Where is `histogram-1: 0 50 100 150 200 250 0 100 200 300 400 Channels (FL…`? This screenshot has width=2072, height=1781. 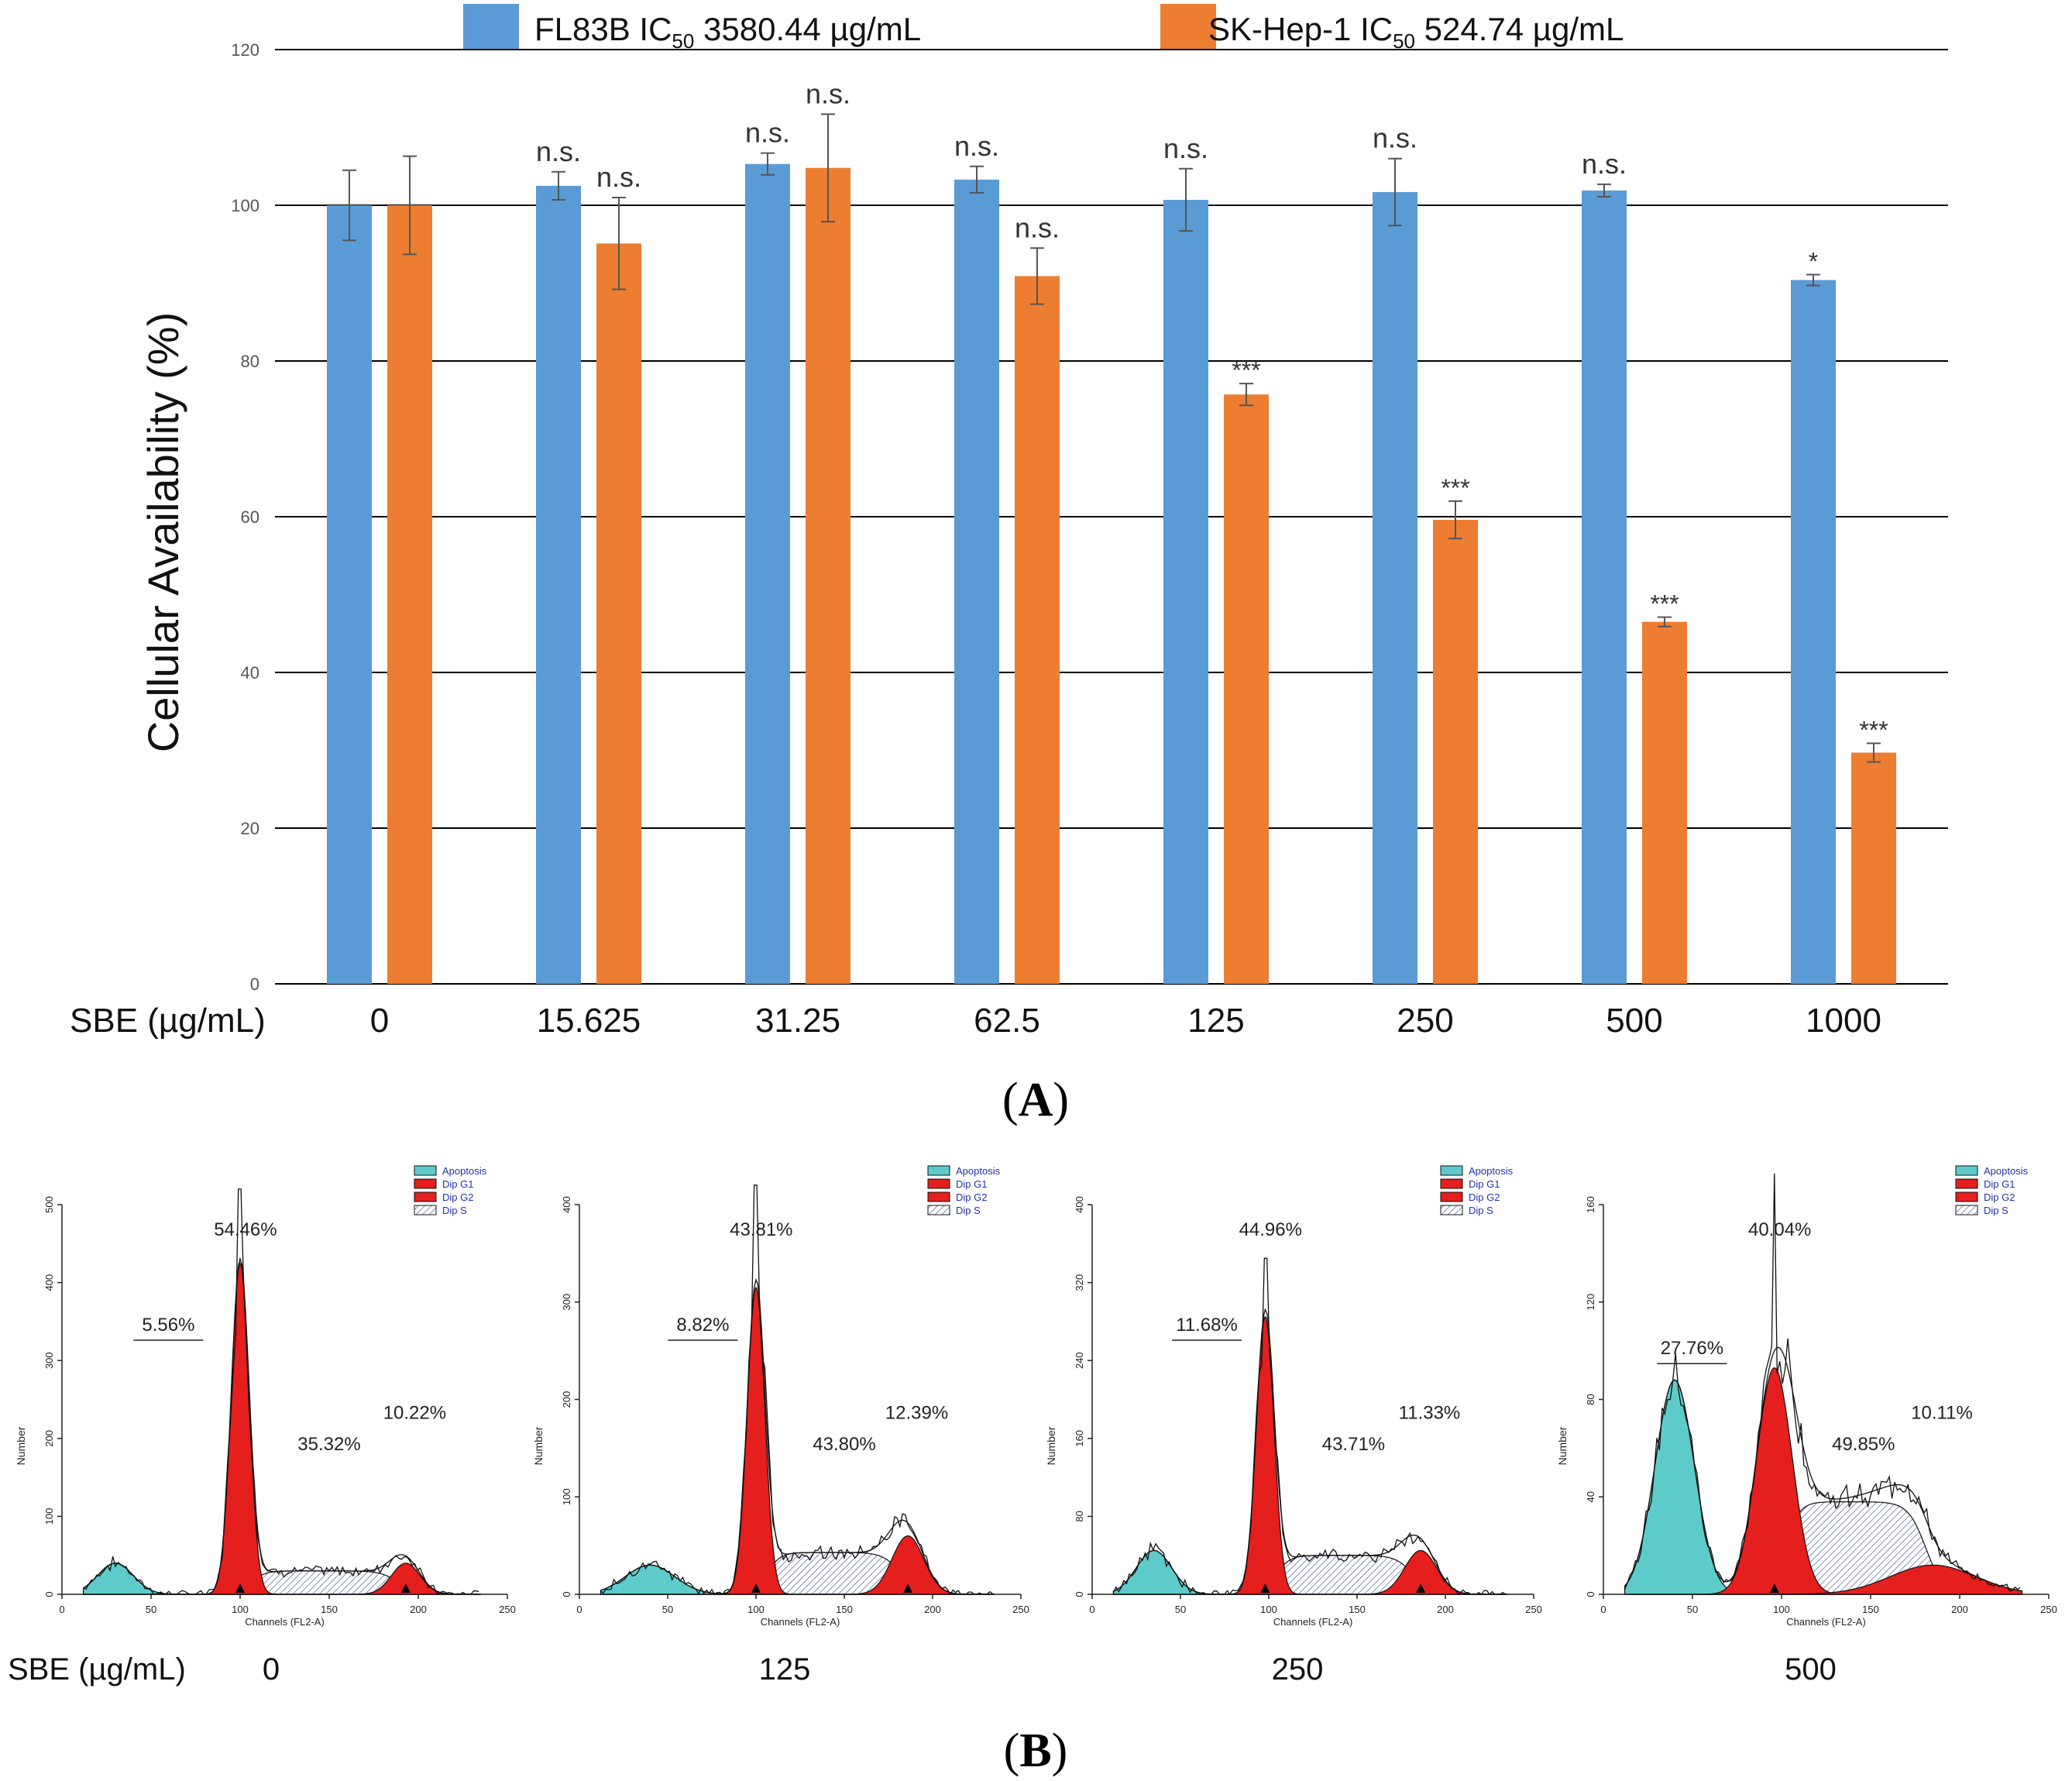 histogram-1: 0 50 100 150 200 250 0 100 200 300 400 Channels (FL… is located at coordinates (780, 1425).